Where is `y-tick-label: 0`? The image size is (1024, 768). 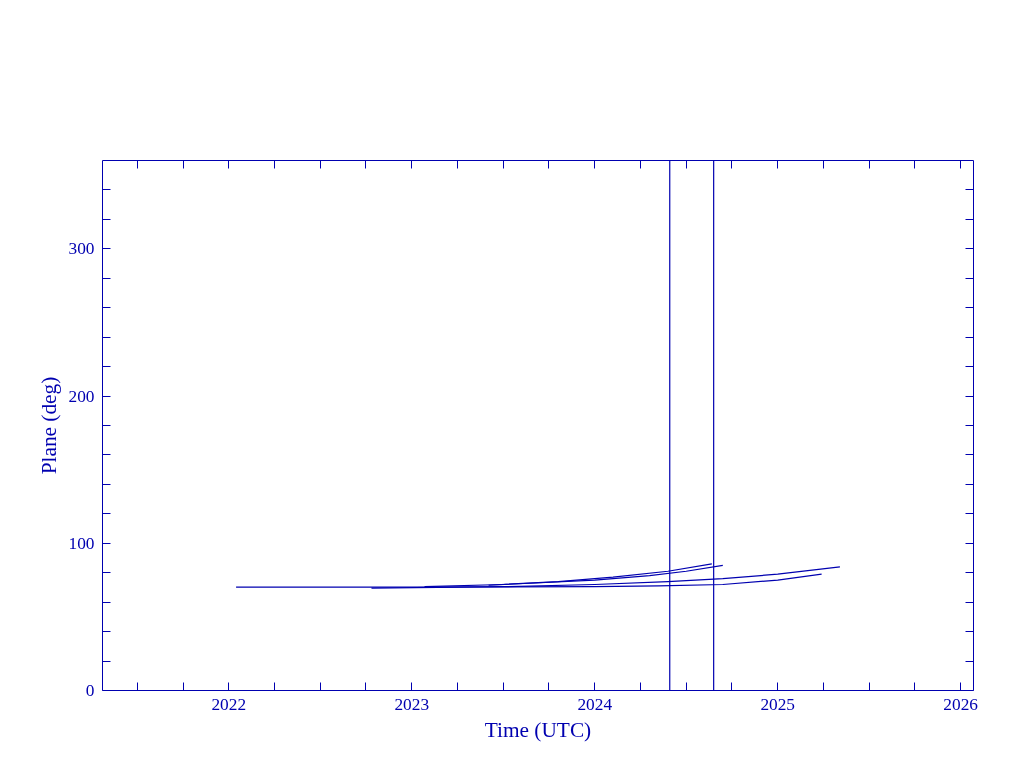
y-tick-label: 0 is located at coordinates (90, 690).